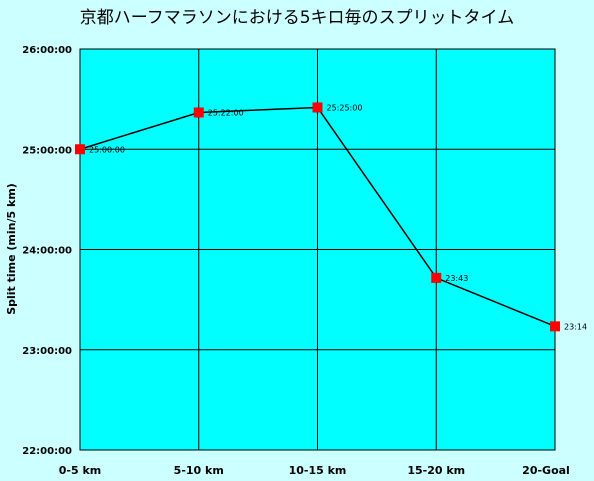 This screenshot has width=594, height=481. What do you see at coordinates (546, 470) in the screenshot?
I see `x-tick-label: 20-Goal` at bounding box center [546, 470].